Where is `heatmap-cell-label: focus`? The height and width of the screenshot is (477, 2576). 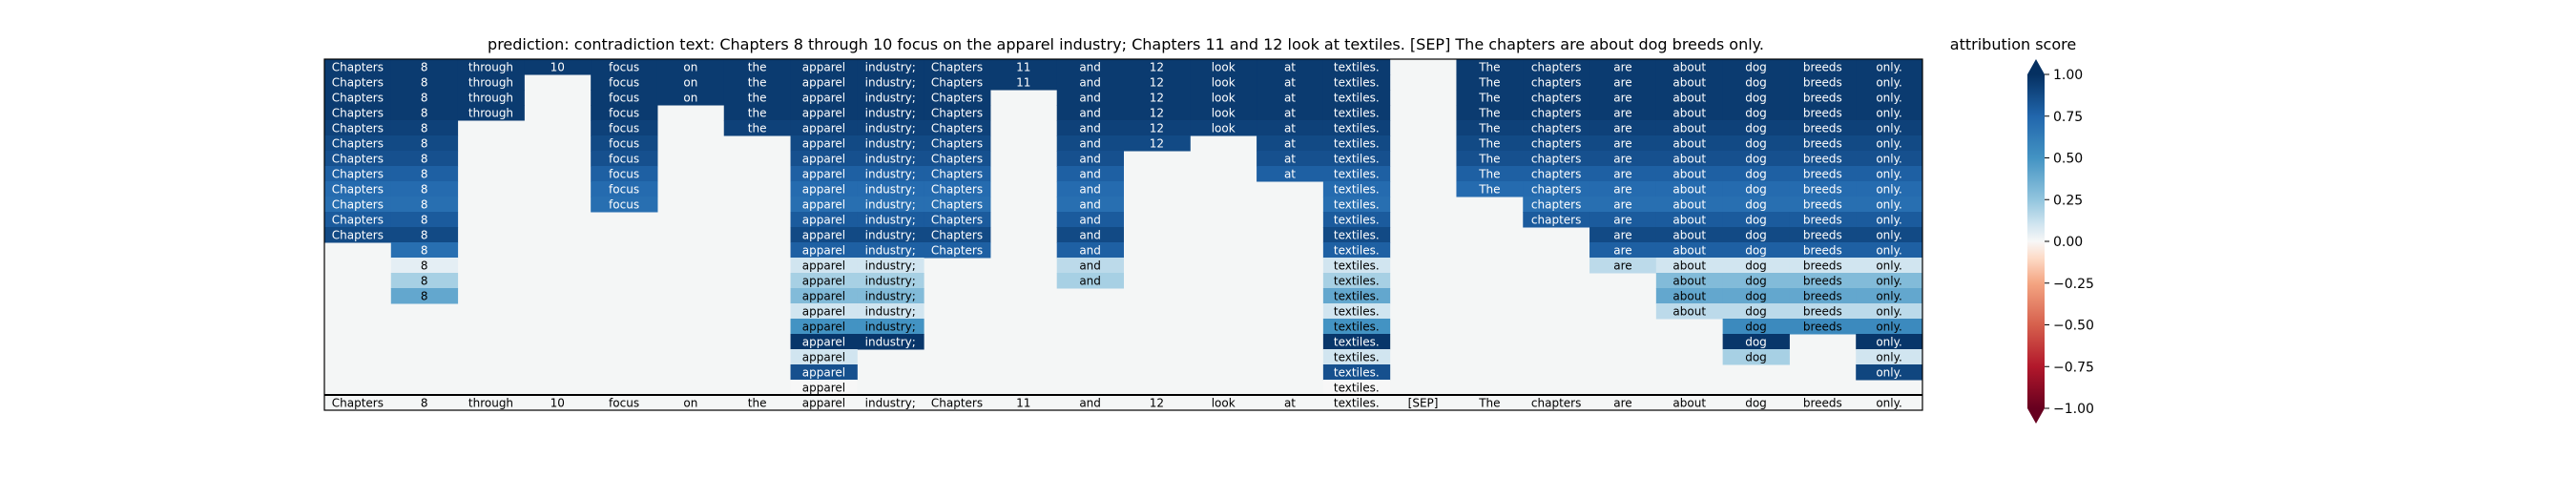 heatmap-cell-label: focus is located at coordinates (624, 128).